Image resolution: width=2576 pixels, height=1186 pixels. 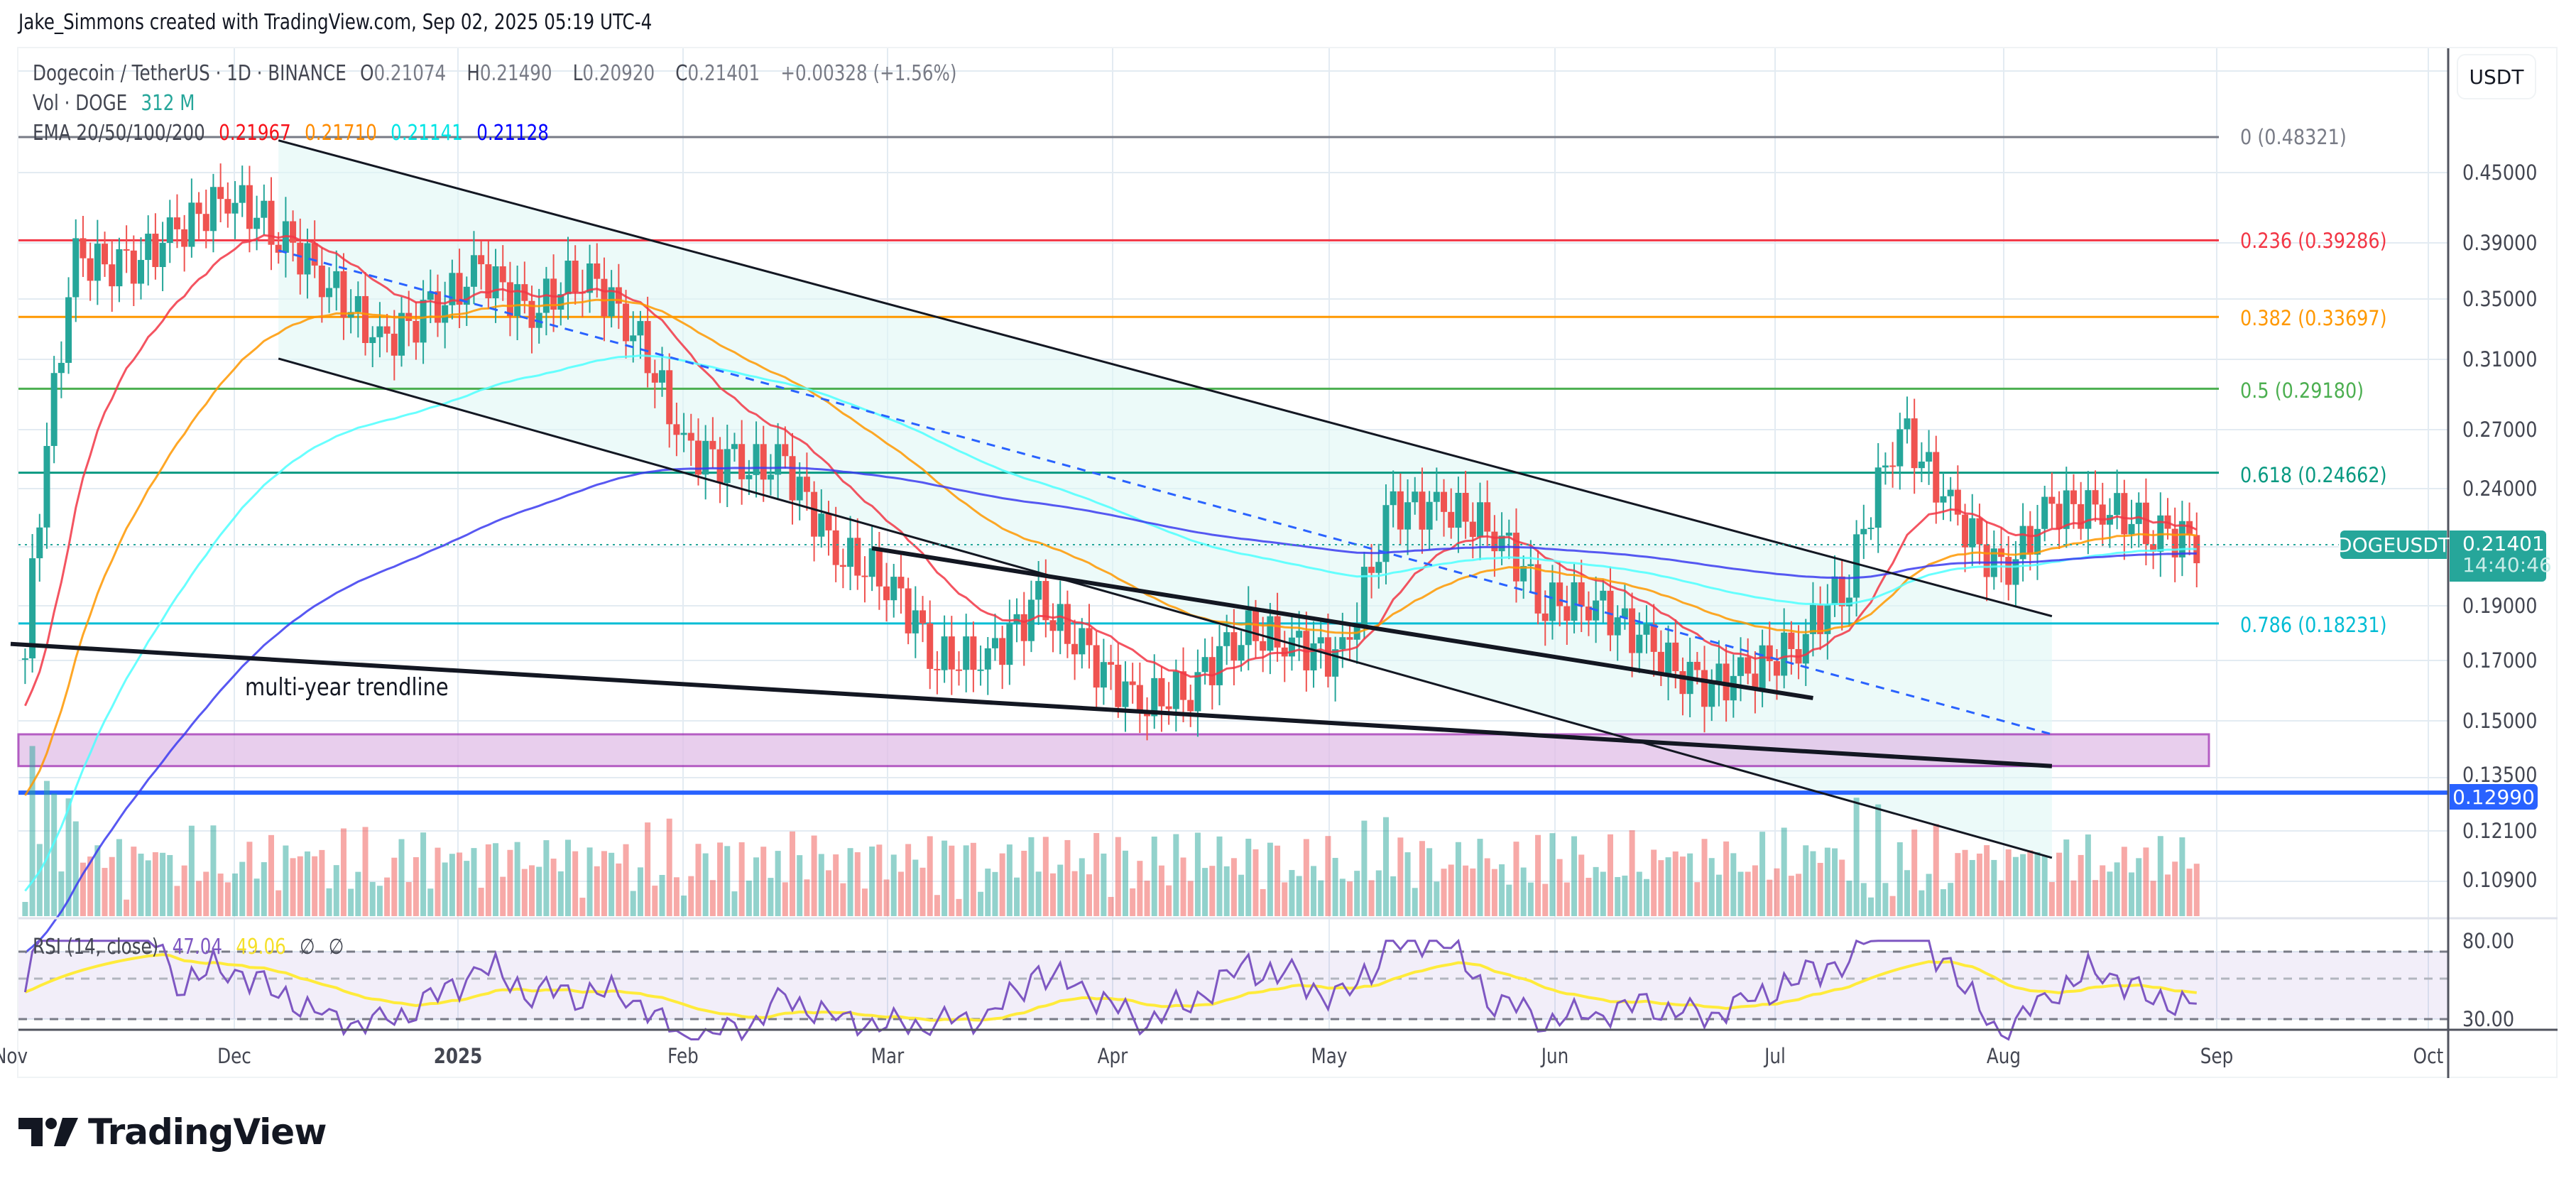 What do you see at coordinates (2496, 76) in the screenshot?
I see `currency-button: USDT` at bounding box center [2496, 76].